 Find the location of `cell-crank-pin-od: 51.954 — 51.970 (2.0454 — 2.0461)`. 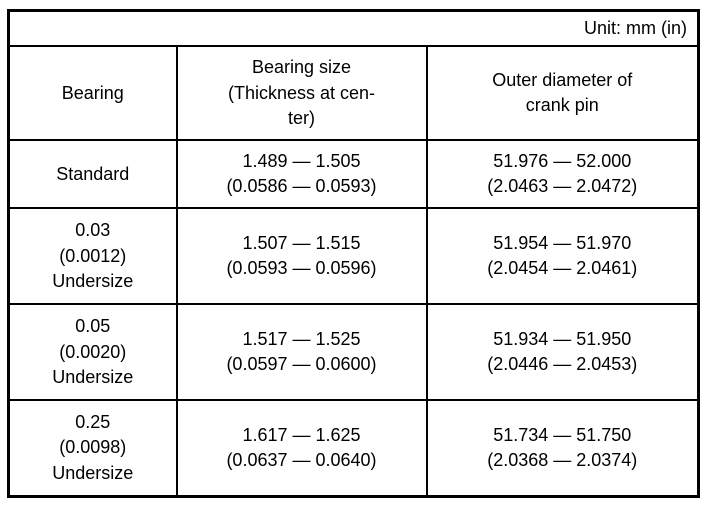

cell-crank-pin-od: 51.954 — 51.970 (2.0454 — 2.0461) is located at coordinates (562, 256).